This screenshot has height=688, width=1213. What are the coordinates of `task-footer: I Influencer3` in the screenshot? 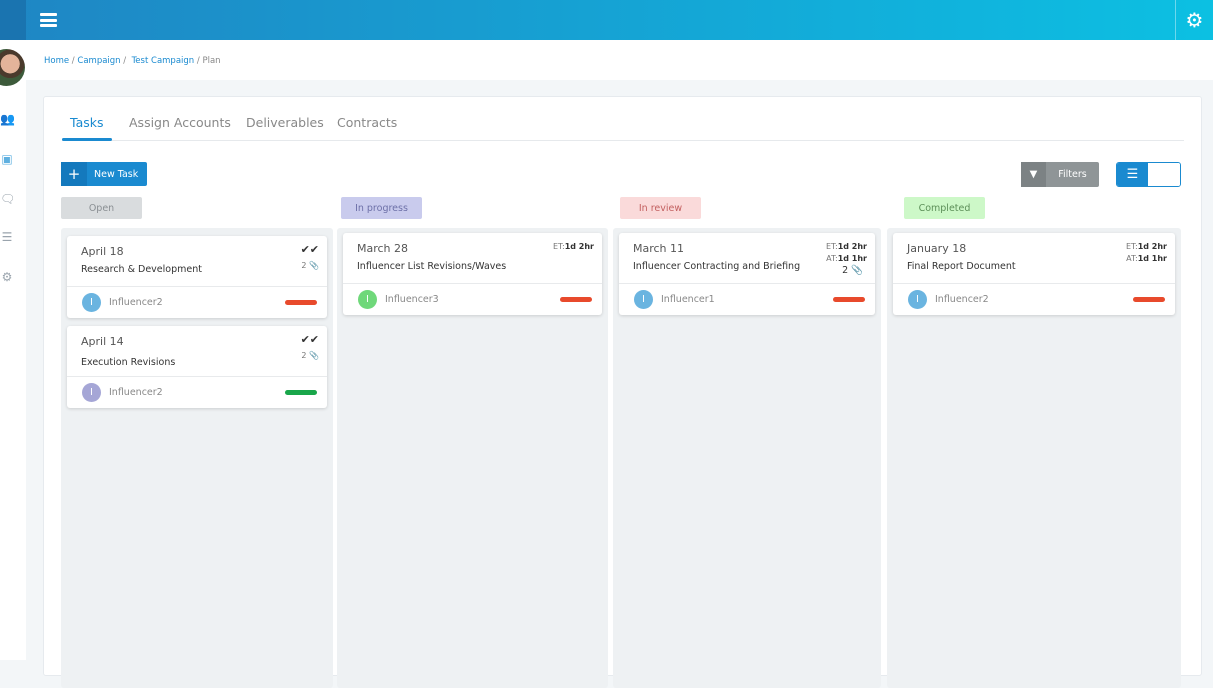 It's located at (472, 299).